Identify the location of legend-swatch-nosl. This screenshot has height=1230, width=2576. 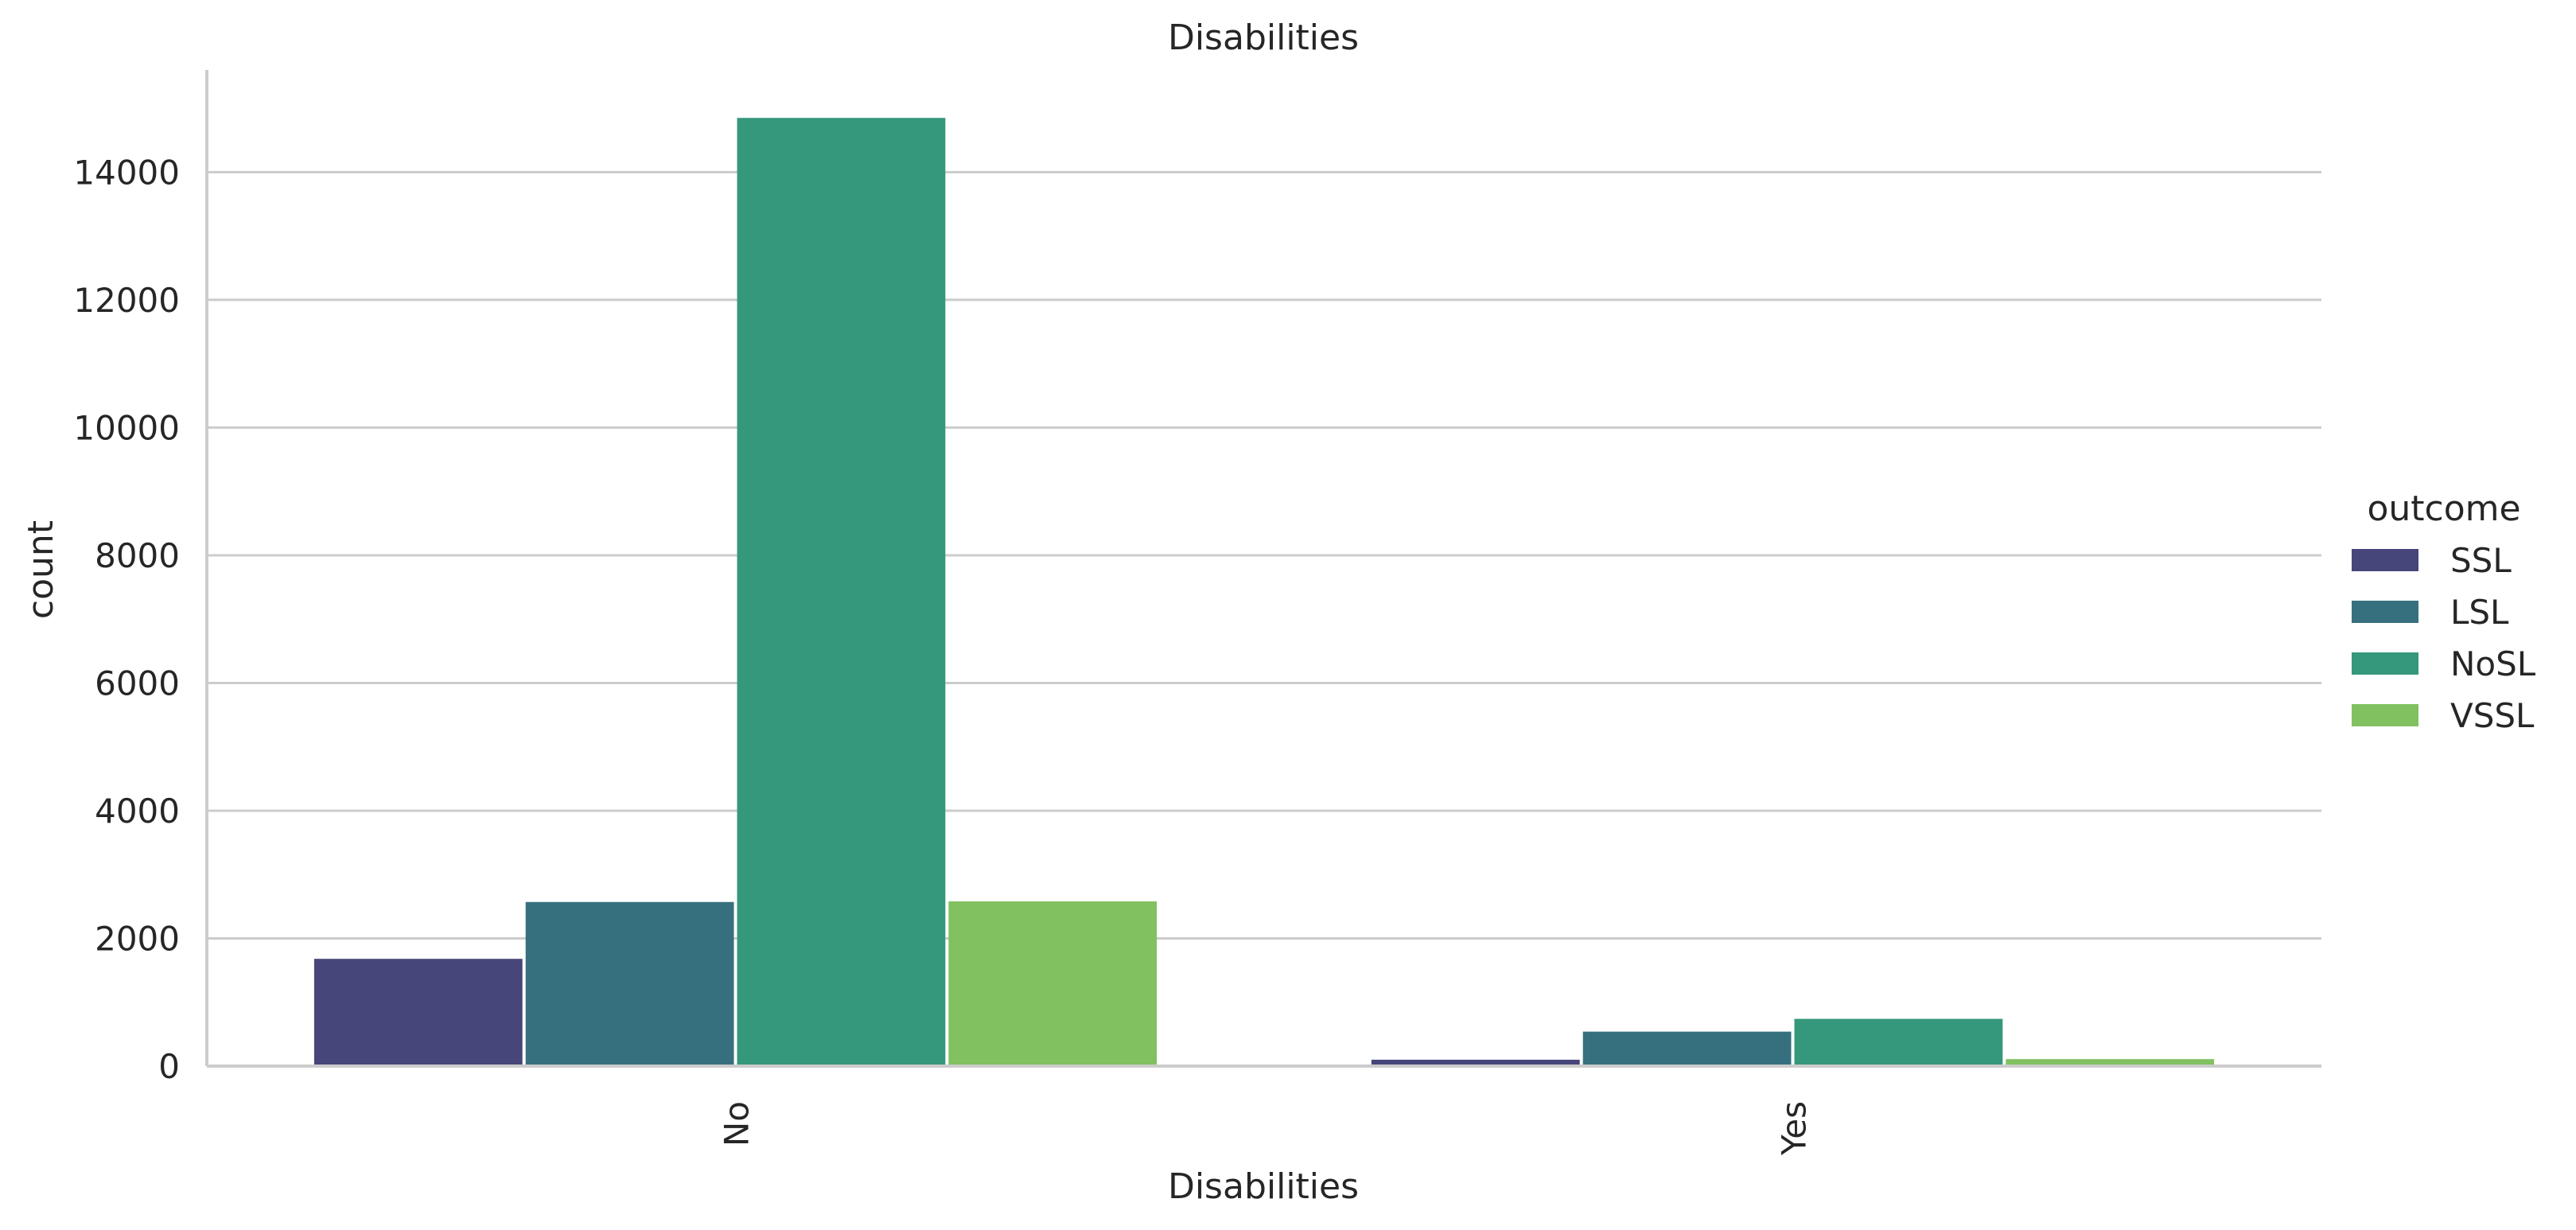
(2385, 663).